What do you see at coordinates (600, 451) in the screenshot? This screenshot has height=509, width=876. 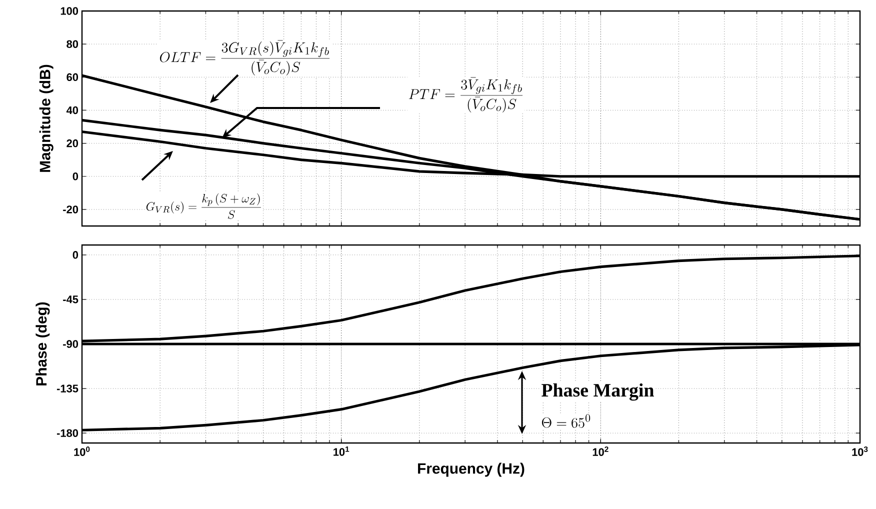 I see `x-tick-label: 10$^{2}$` at bounding box center [600, 451].